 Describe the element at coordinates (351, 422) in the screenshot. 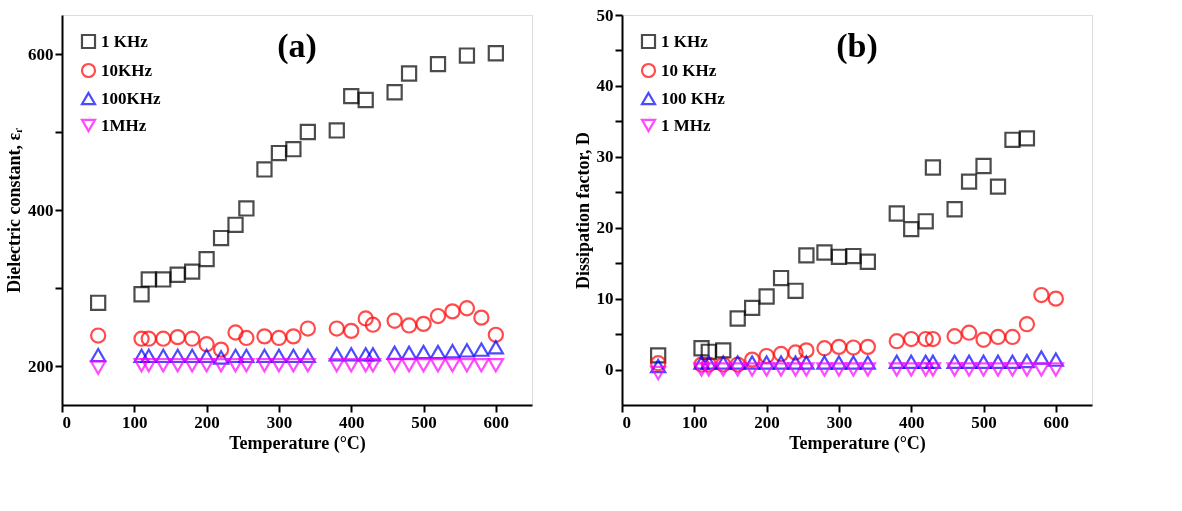

I see `x-tick-label: 400` at that location.